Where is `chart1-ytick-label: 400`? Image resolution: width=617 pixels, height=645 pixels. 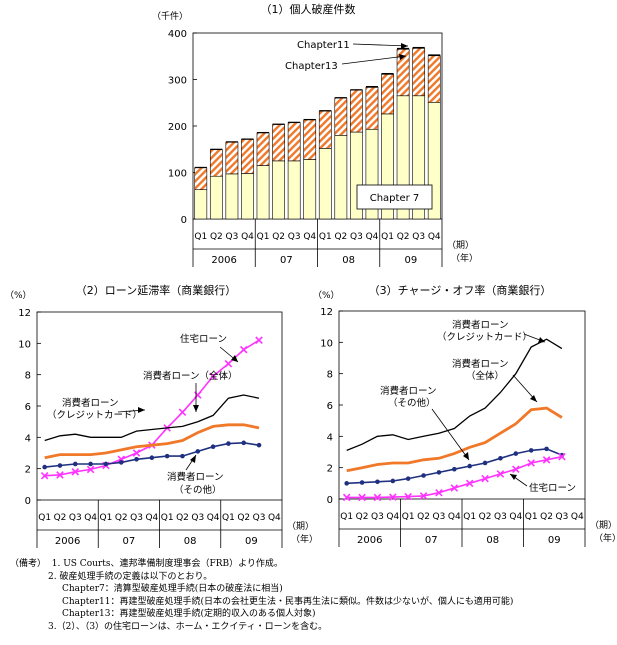 chart1-ytick-label: 400 is located at coordinates (177, 34).